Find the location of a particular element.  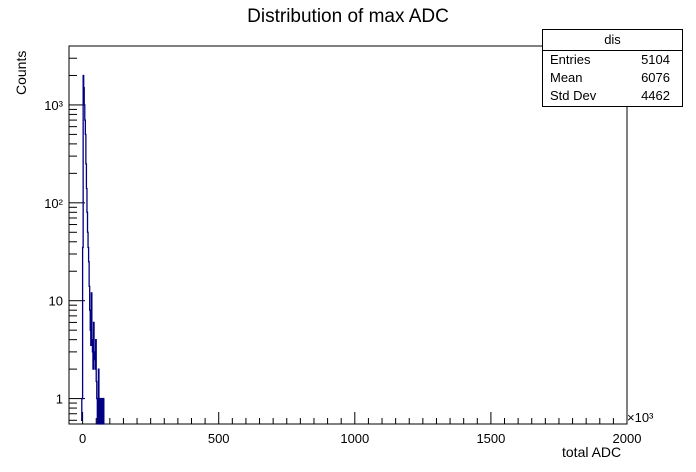

x-tick-label: 1000 is located at coordinates (354, 438).